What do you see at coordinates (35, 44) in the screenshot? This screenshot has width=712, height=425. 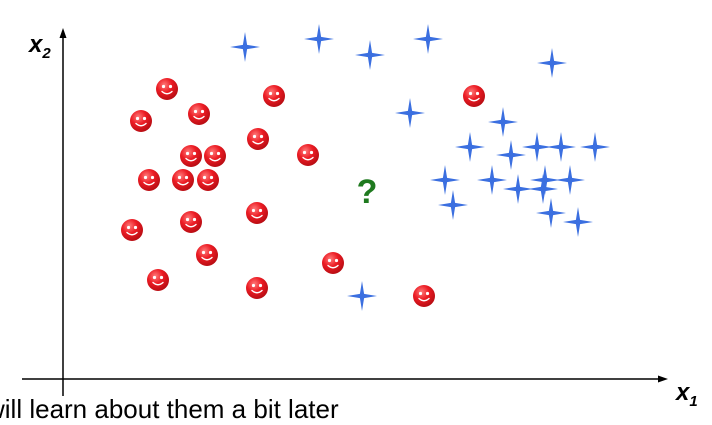 I see `y-axis-label-main: x` at bounding box center [35, 44].